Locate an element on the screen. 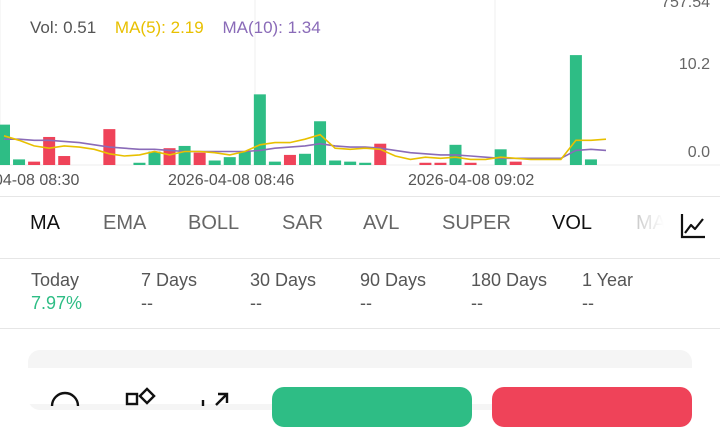  indicator-legend: Vol: 0.51 MA(5): 2.19 MA(10): 1.34 is located at coordinates (182, 28).